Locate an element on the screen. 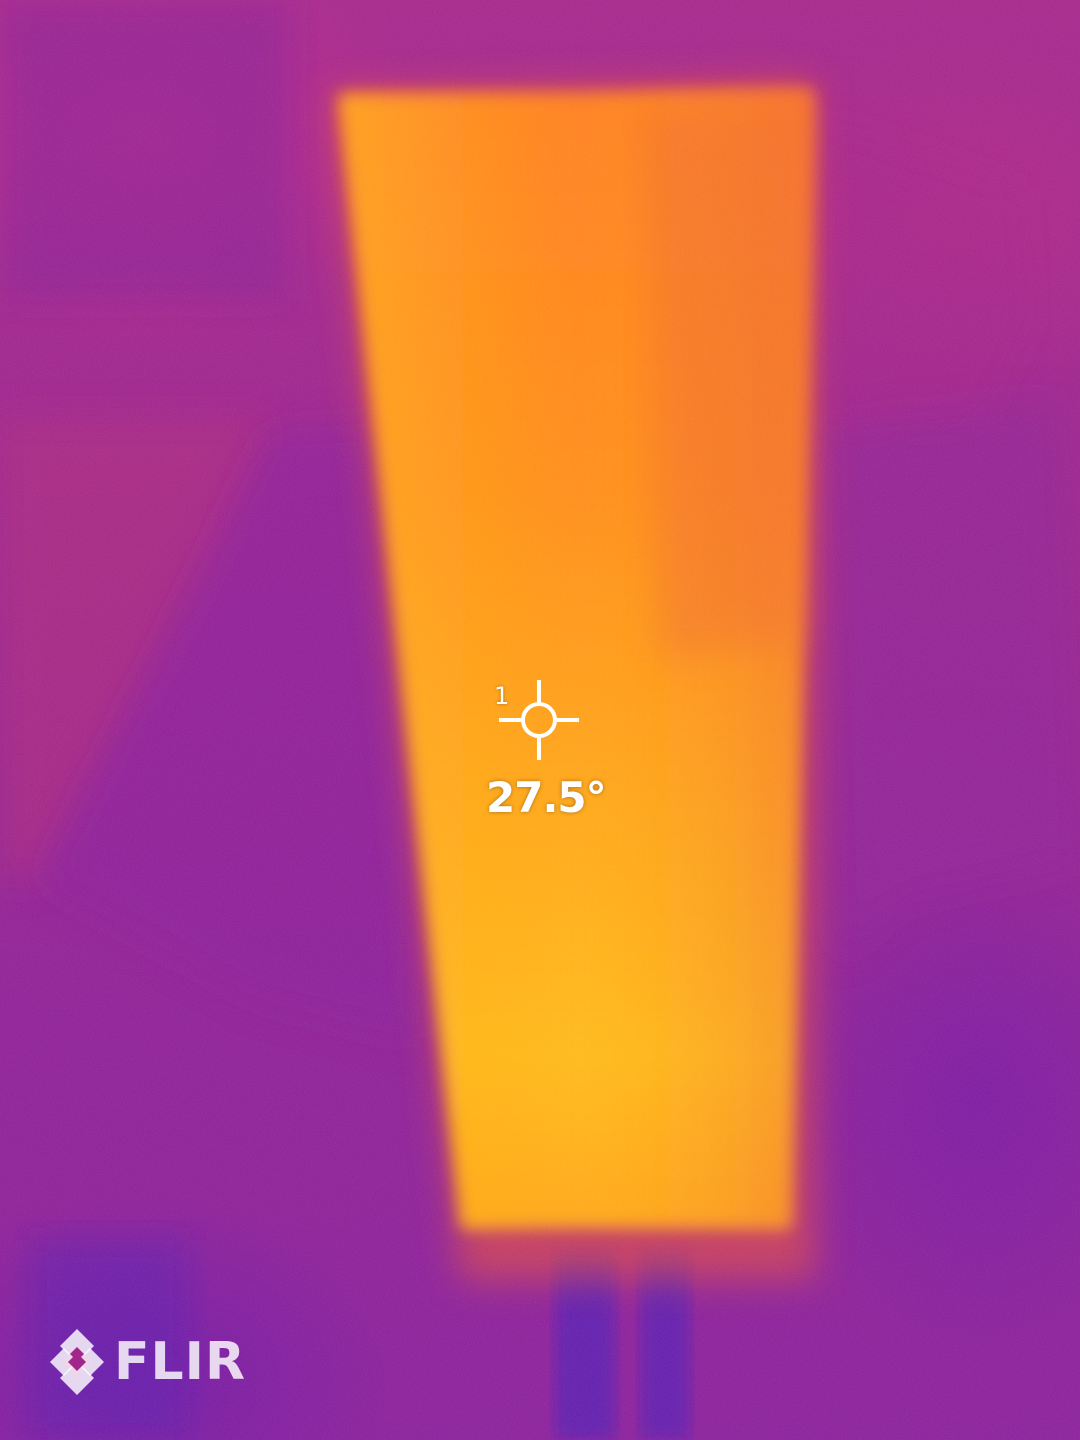 The width and height of the screenshot is (1080, 1440). flir-wordmark: FLIR is located at coordinates (180, 1362).